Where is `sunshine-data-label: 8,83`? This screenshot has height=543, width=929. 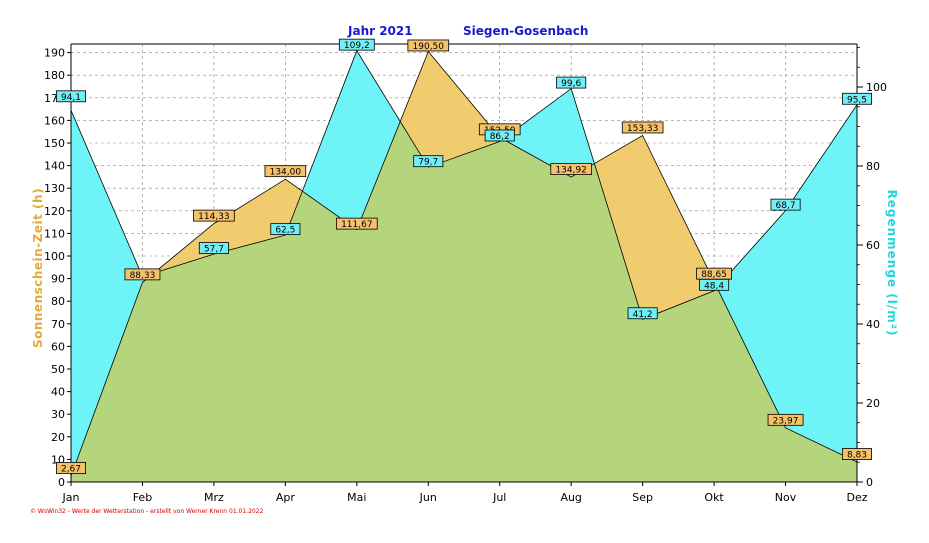 sunshine-data-label: 8,83 is located at coordinates (857, 456).